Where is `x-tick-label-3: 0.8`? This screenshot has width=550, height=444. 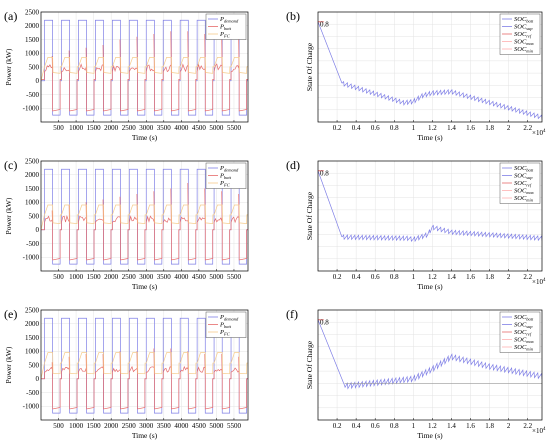
x-tick-label-3: 0.8 is located at coordinates (394, 277).